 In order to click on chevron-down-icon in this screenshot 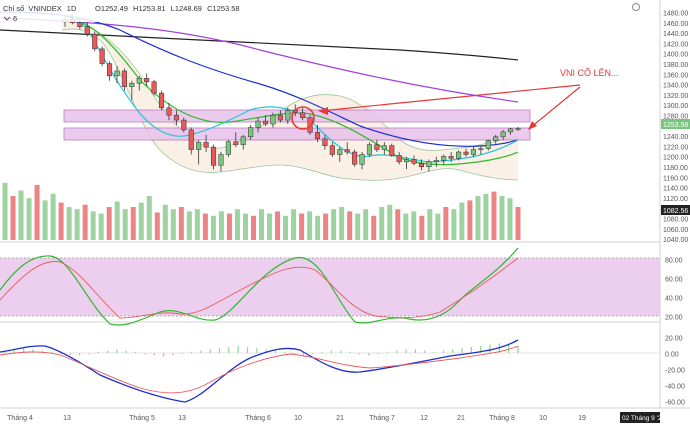, I will do `click(7, 18)`.